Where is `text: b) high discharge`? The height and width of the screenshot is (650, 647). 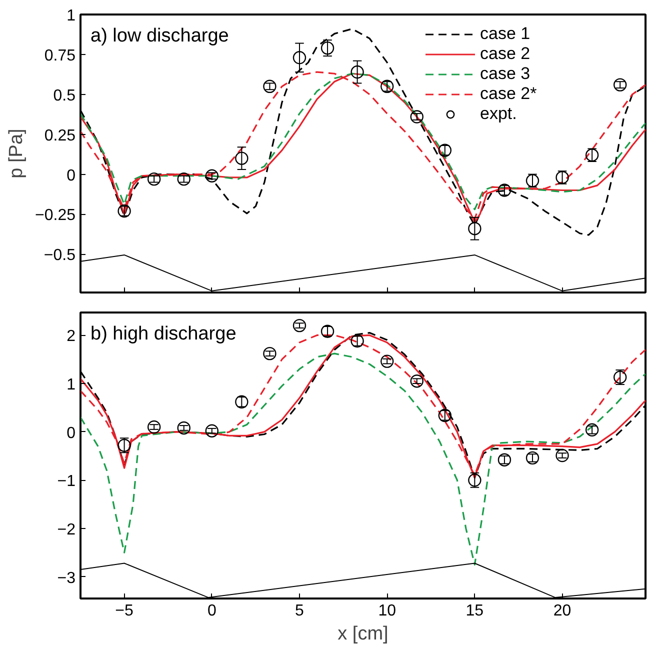 text: b) high discharge is located at coordinates (163, 334).